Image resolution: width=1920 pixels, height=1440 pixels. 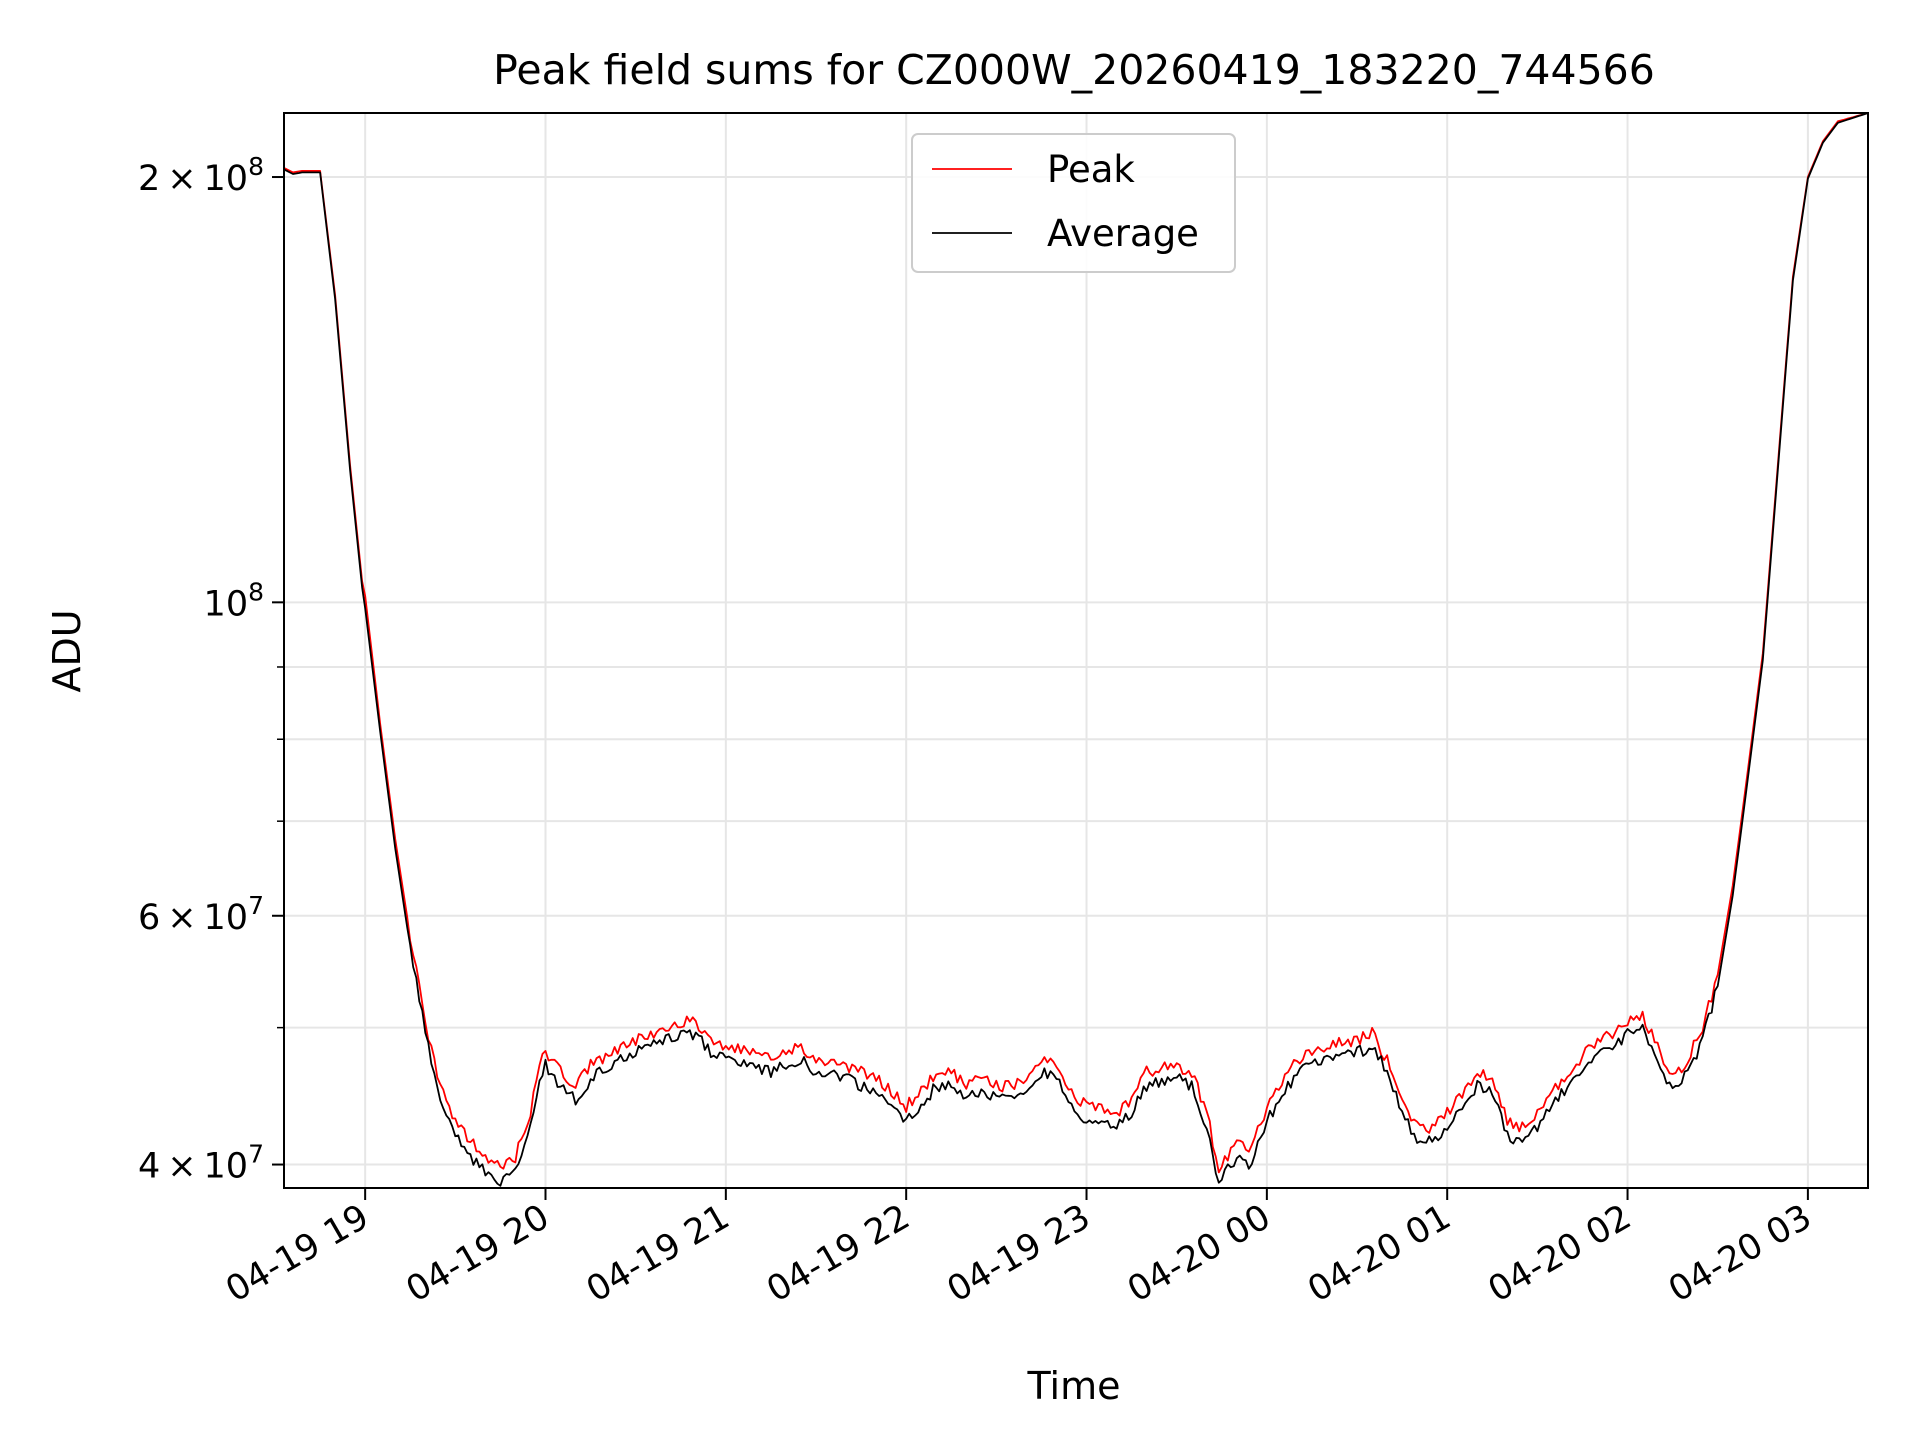 What do you see at coordinates (201, 175) in the screenshot?
I see `y-tick-label: 2 × 10⁸` at bounding box center [201, 175].